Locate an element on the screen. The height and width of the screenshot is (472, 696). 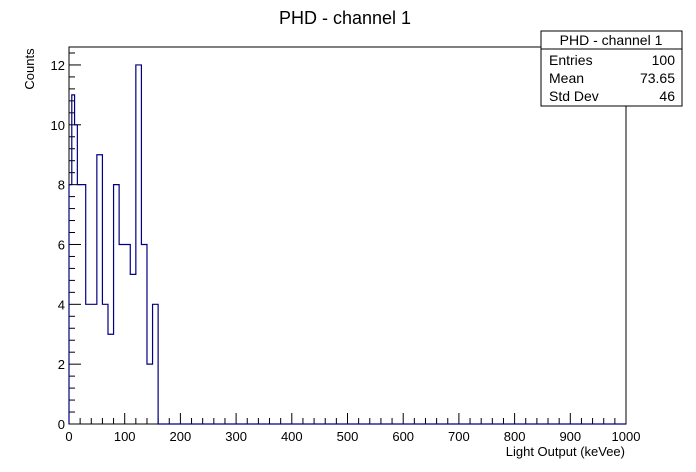
x-tick-label: 400 is located at coordinates (292, 436).